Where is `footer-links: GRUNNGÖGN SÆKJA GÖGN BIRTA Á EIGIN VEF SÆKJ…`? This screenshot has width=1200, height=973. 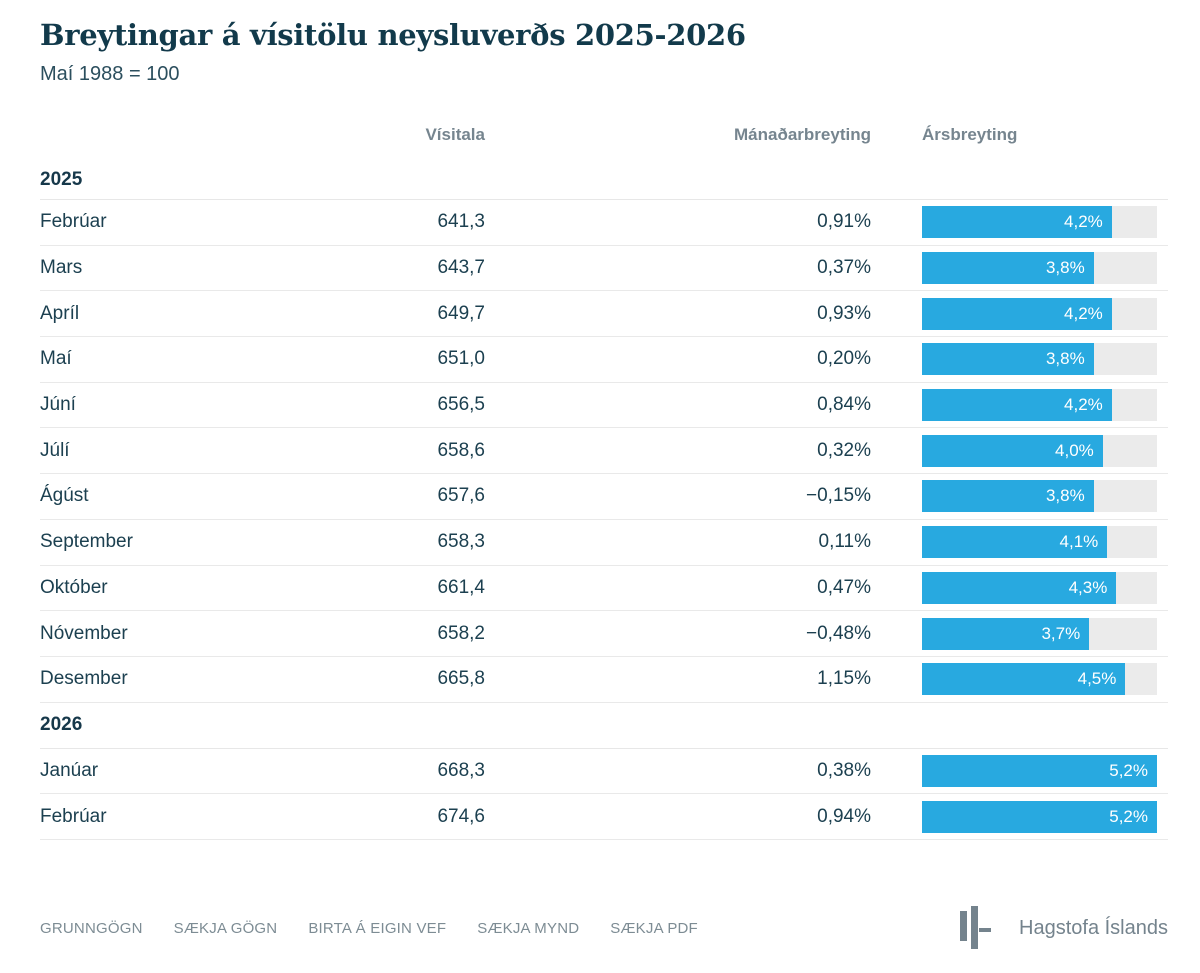 footer-links: GRUNNGÖGN SÆKJA GÖGN BIRTA Á EIGIN VEF SÆKJ… is located at coordinates (369, 928).